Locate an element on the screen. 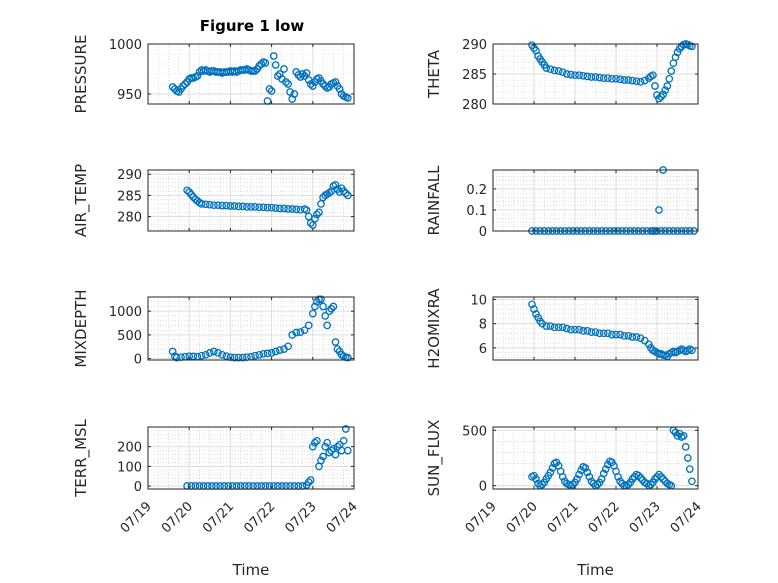  subplot-1: 950 1000 PRESSURE is located at coordinates (213, 74).